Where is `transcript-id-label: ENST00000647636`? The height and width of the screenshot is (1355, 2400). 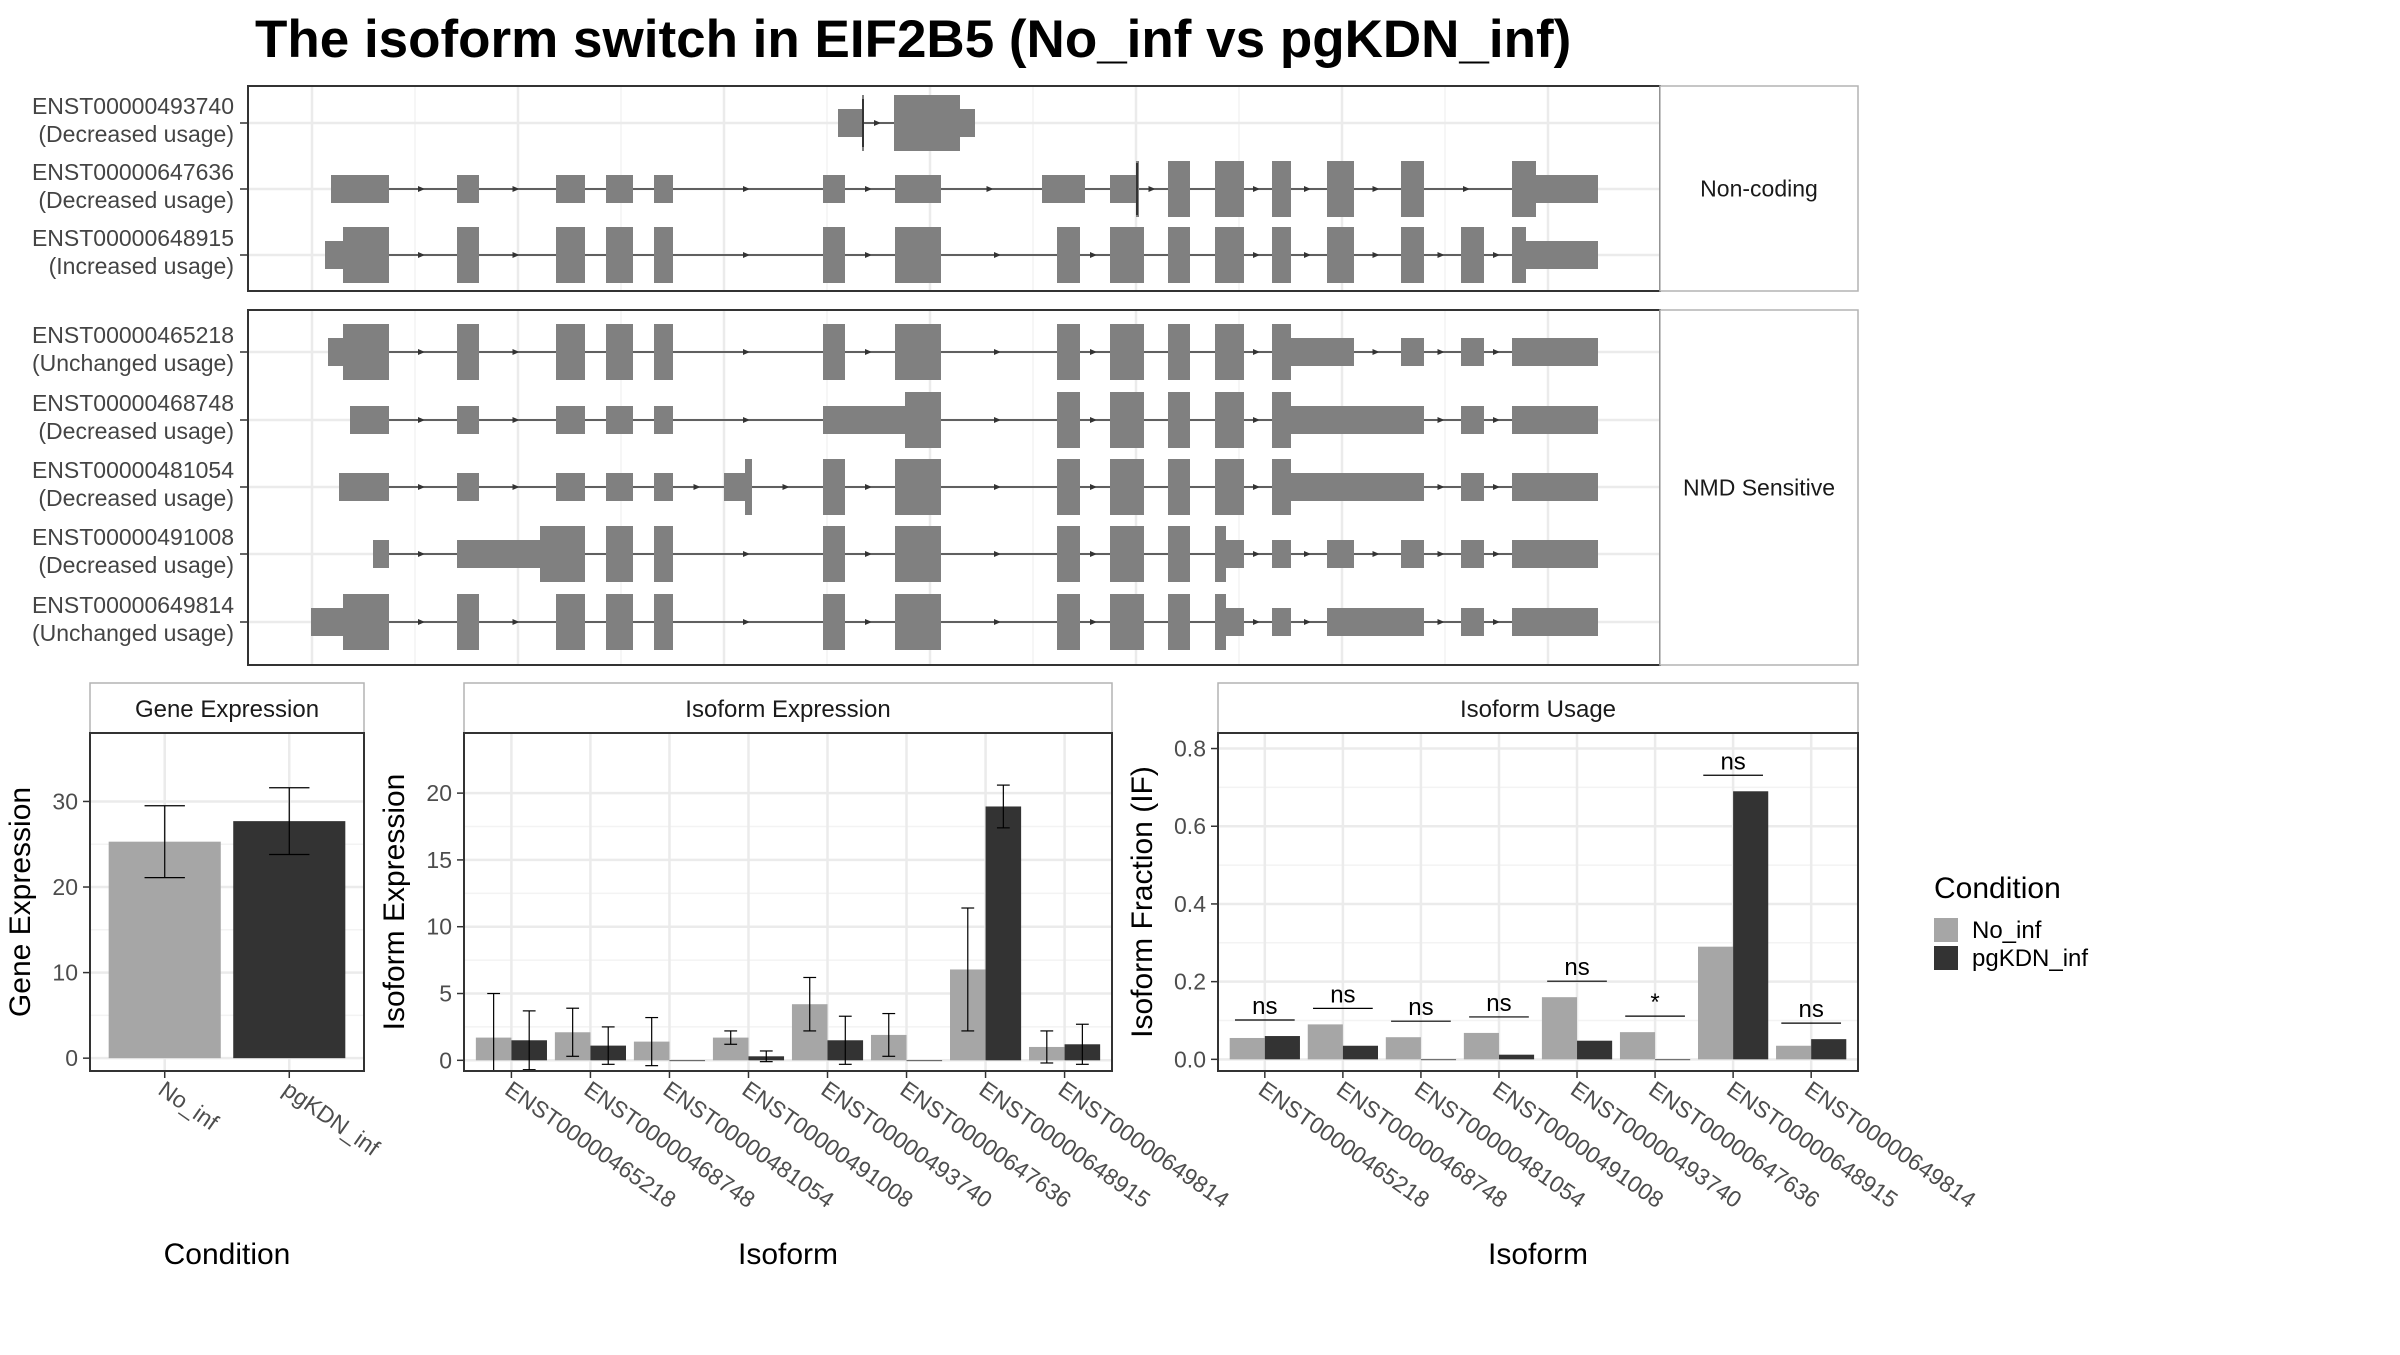
transcript-id-label: ENST00000647636 is located at coordinates (133, 172).